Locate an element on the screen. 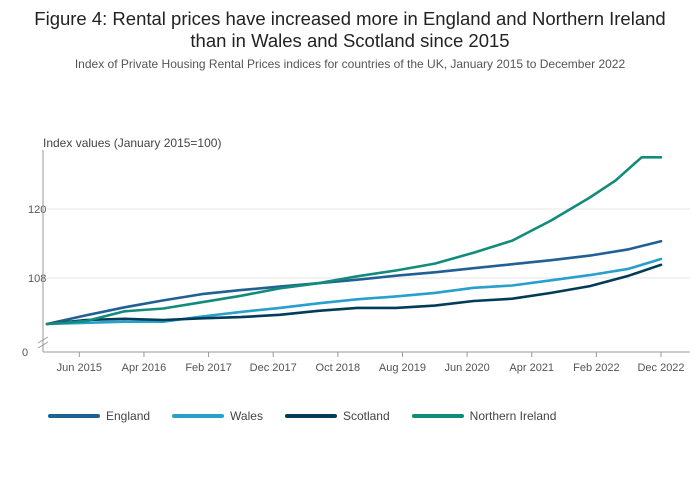 The width and height of the screenshot is (700, 502). legend-item: Scotland is located at coordinates (337, 416).